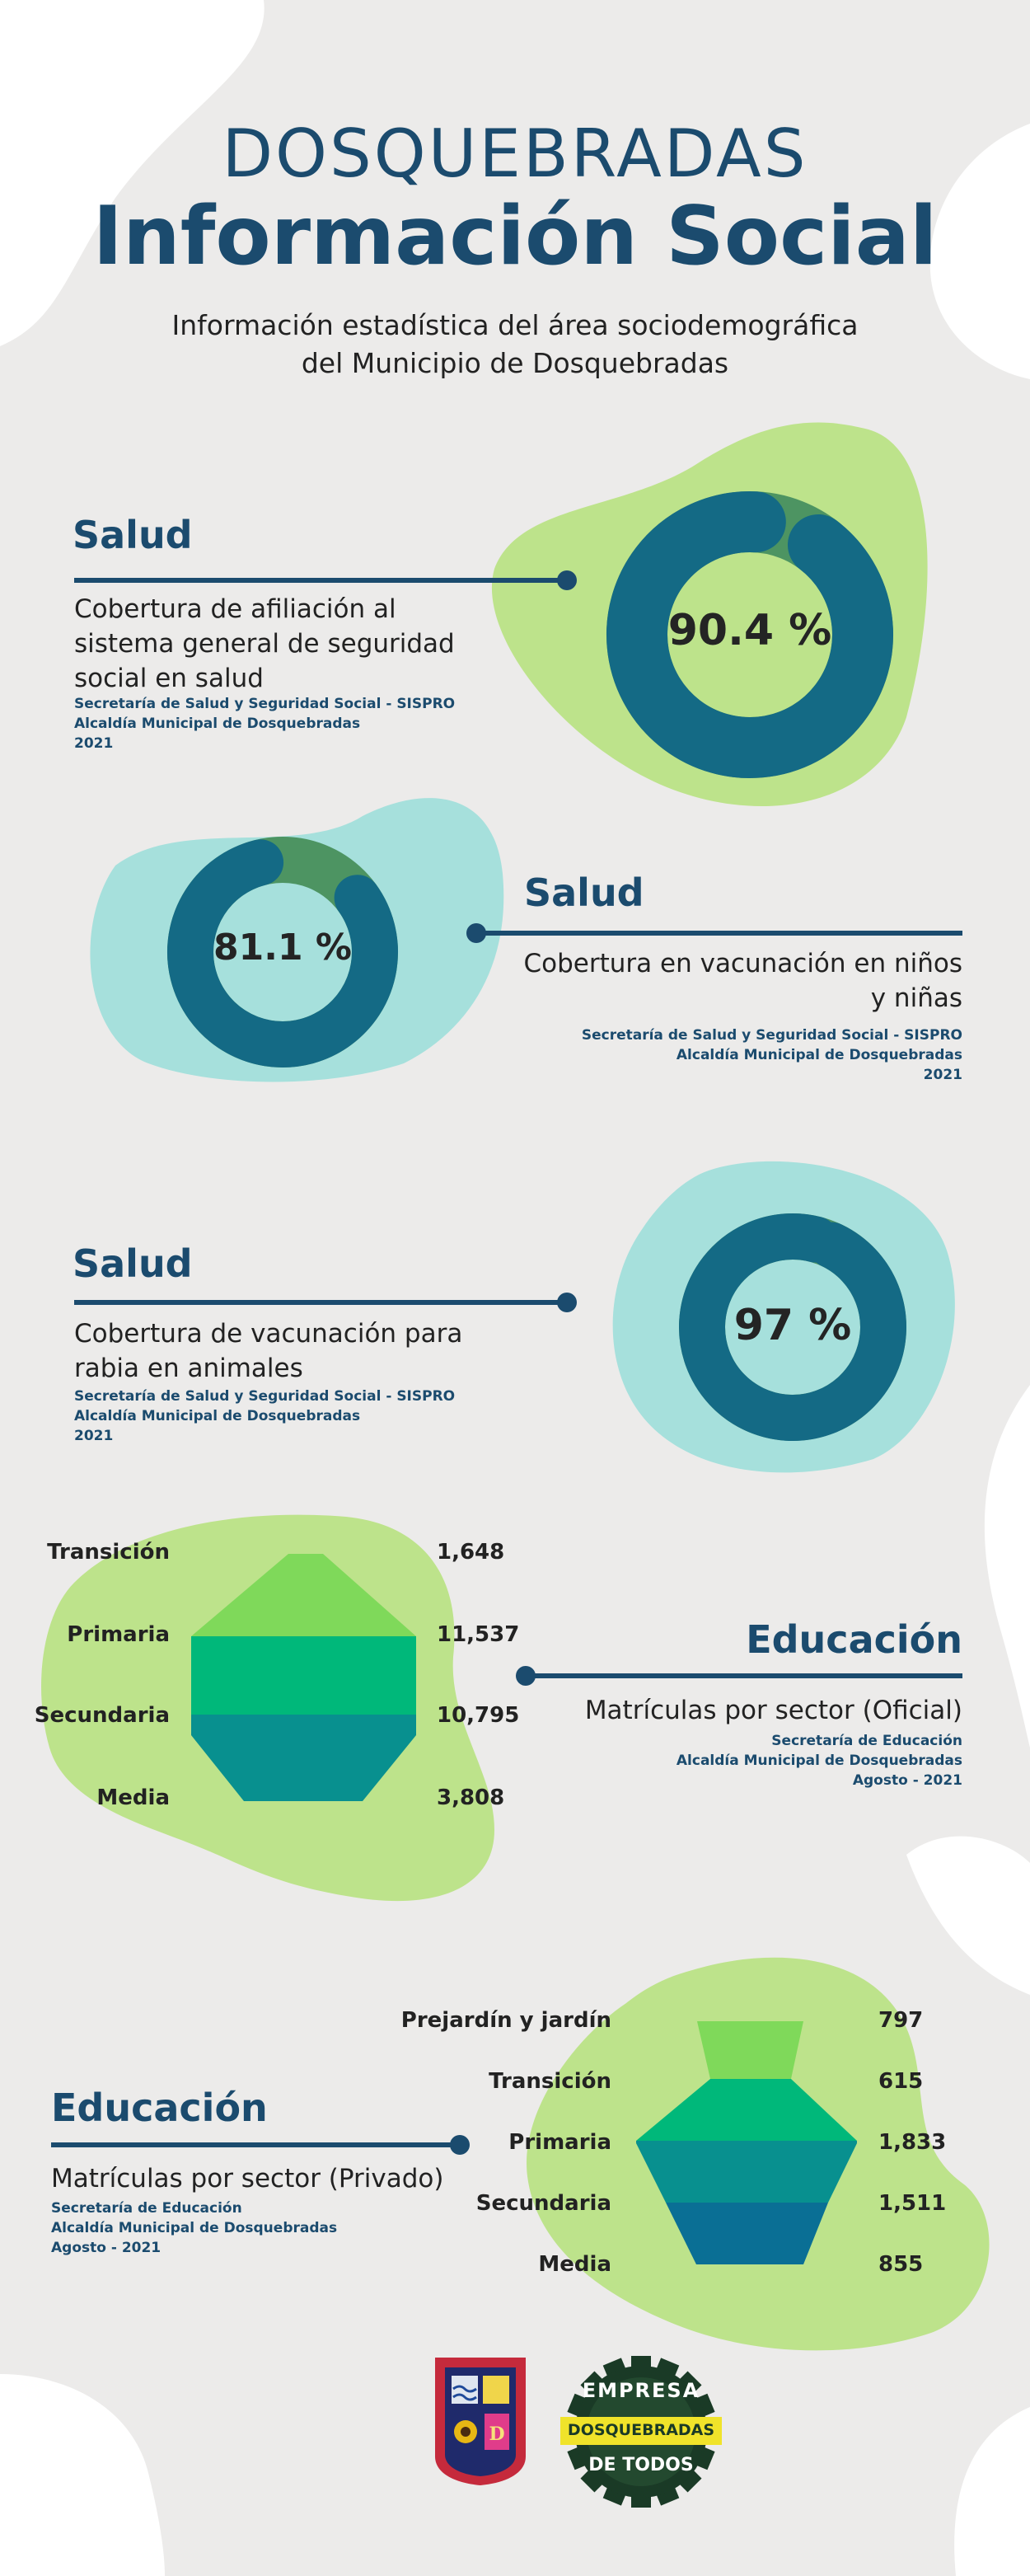  Describe the element at coordinates (747, 2234) in the screenshot. I see `pyramid-privado-secundaria` at that location.